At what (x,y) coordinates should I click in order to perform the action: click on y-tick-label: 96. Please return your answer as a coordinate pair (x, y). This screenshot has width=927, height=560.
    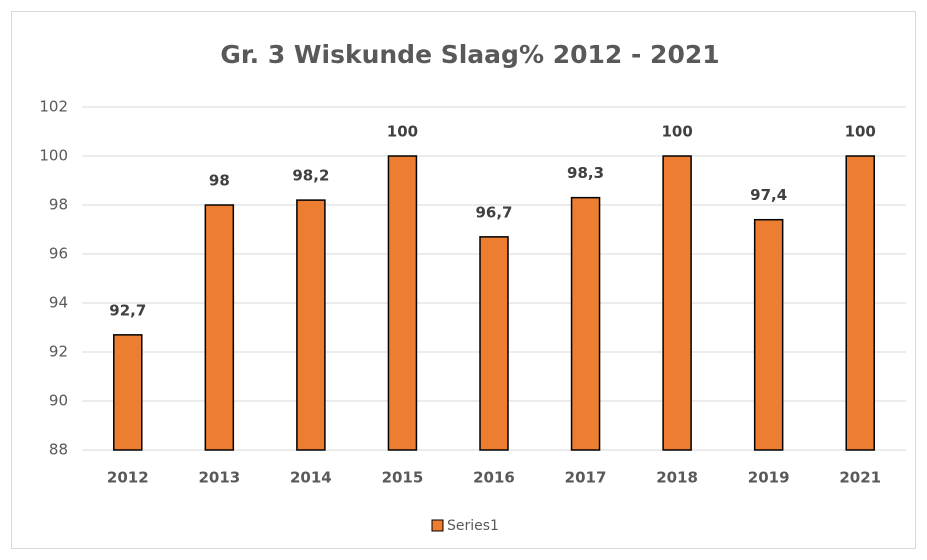
    Looking at the image, I should click on (58, 254).